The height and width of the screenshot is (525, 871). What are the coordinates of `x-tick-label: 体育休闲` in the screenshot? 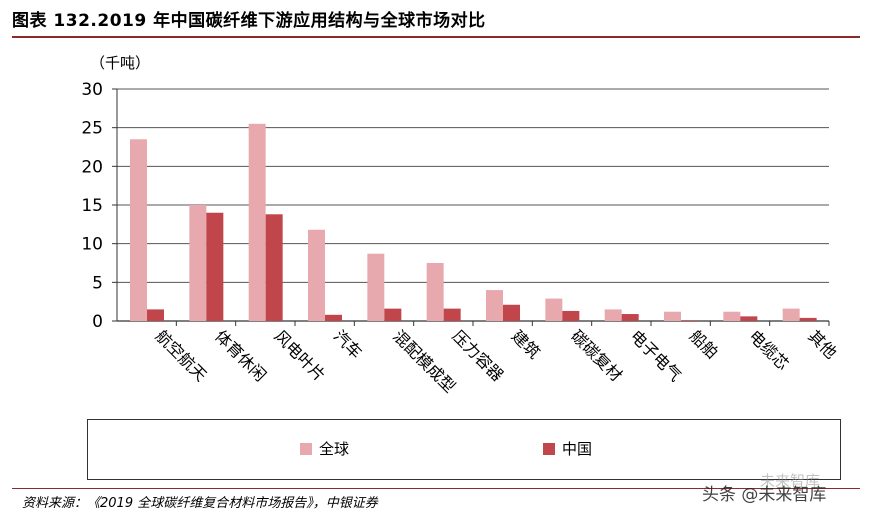 It's located at (240, 355).